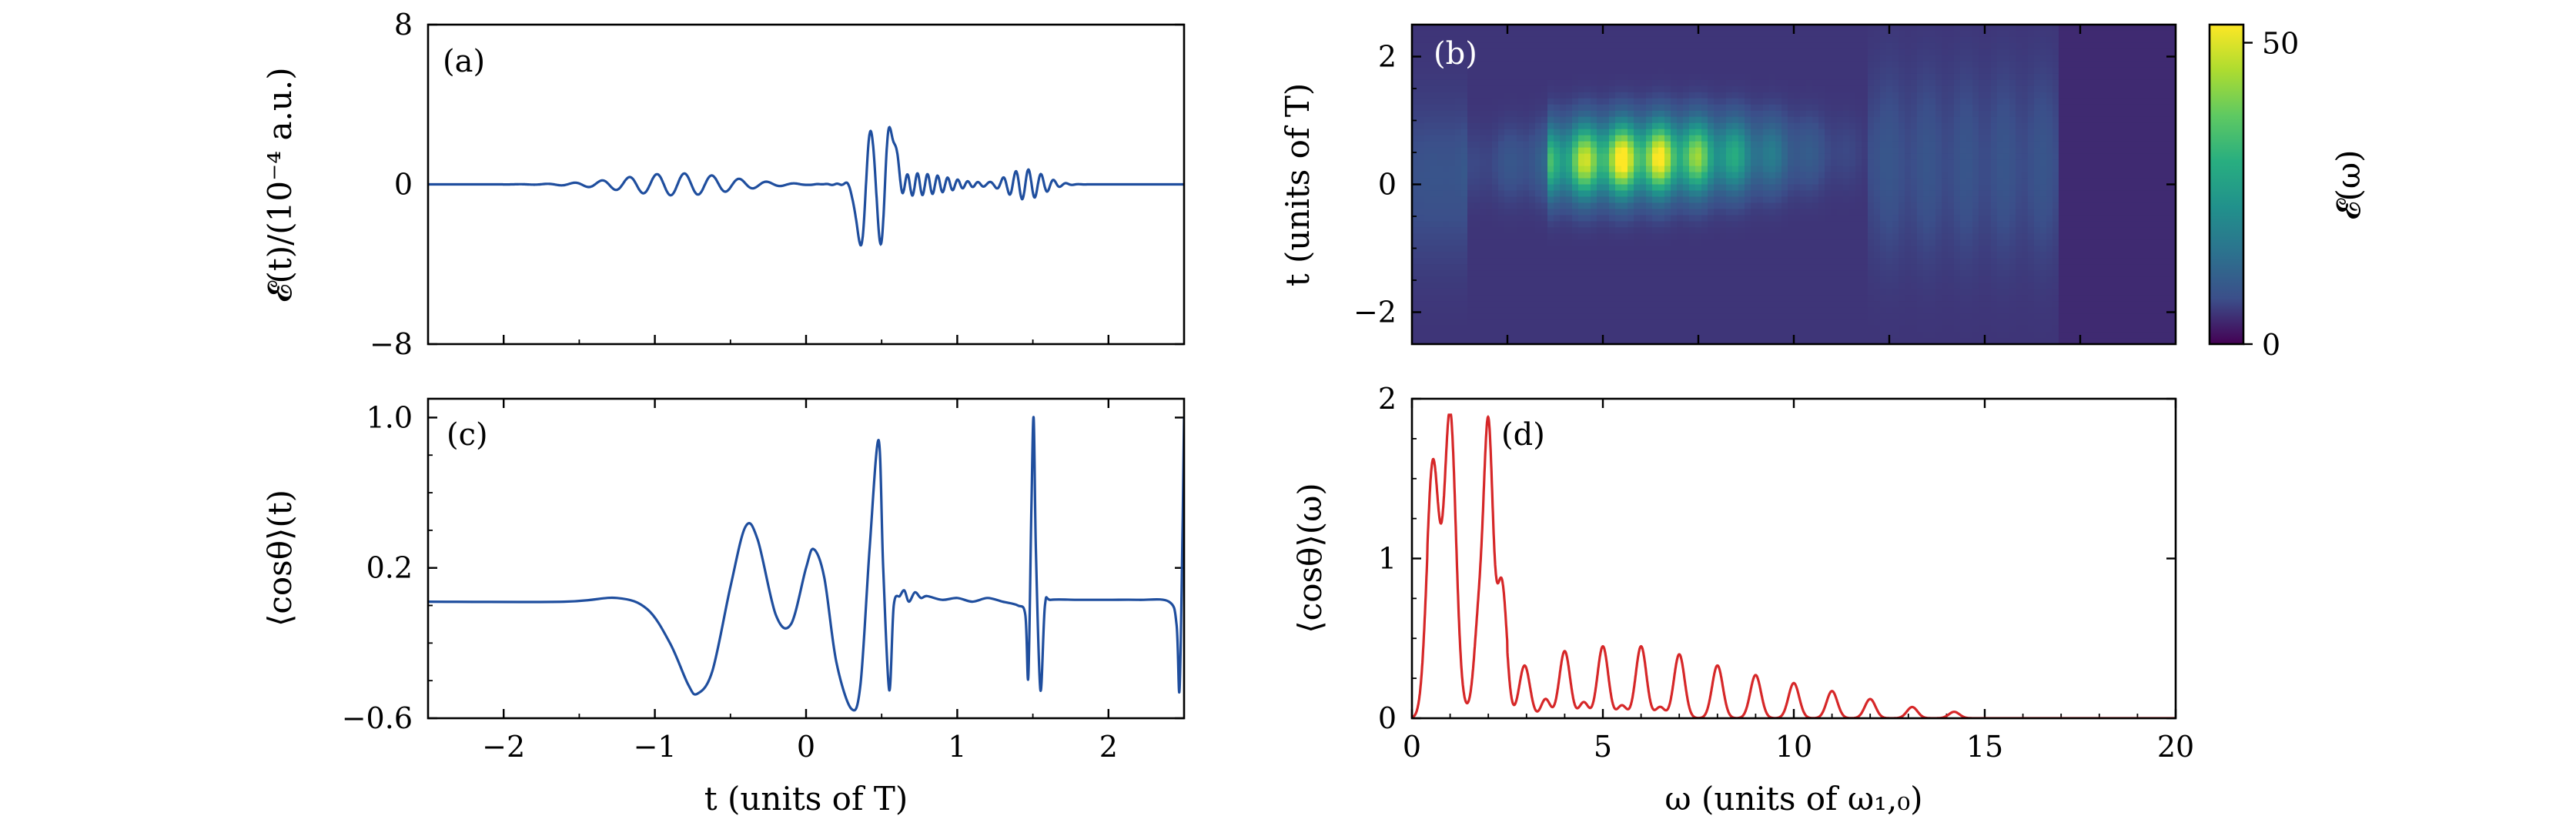 Image resolution: width=2576 pixels, height=826 pixels. What do you see at coordinates (1298, 185) in the screenshot?
I see `panel-b-ylabel: t (units of T)` at bounding box center [1298, 185].